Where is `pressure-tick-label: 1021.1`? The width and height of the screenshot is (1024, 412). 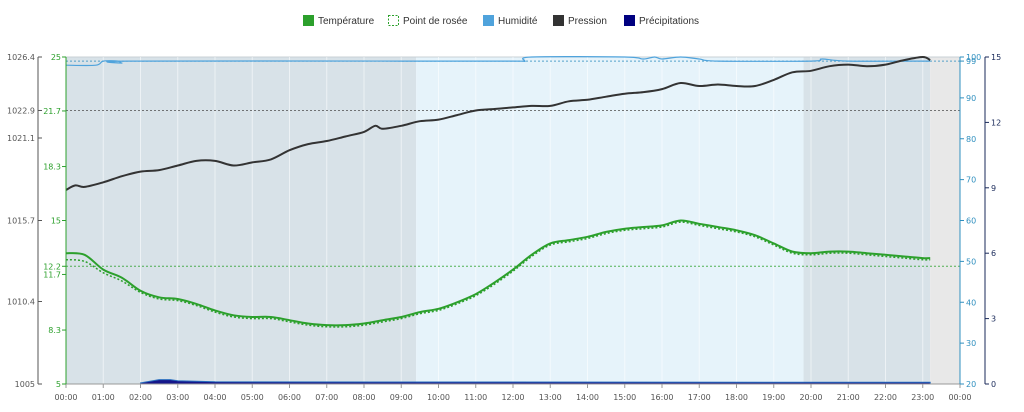
pressure-tick-label: 1021.1 is located at coordinates (21, 138).